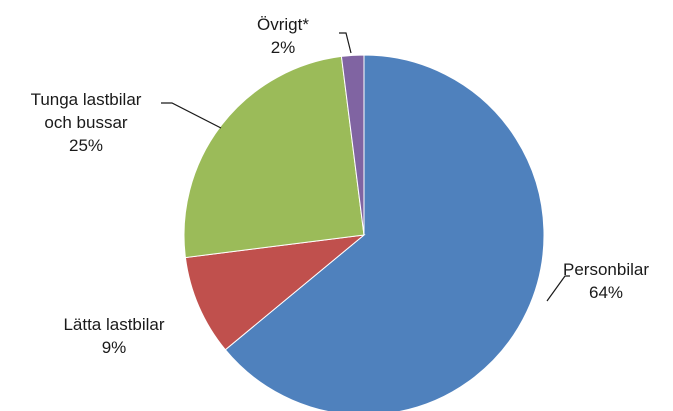 The width and height of the screenshot is (673, 411). I want to click on slice-name-label: och bussar, so click(85, 122).